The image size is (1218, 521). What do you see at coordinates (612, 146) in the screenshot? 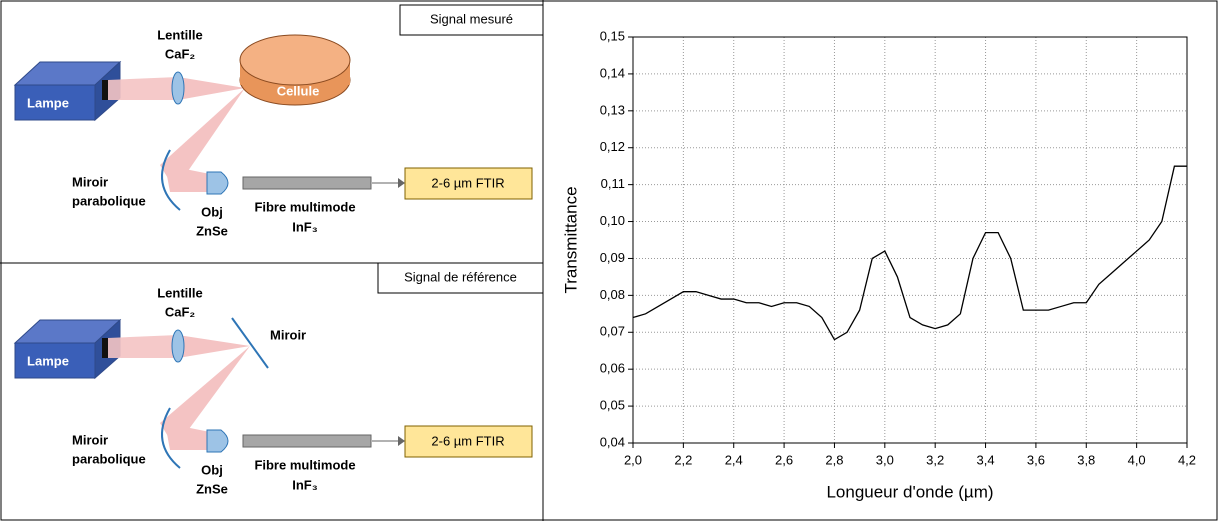
I see `y-tick-label: 0,12` at bounding box center [612, 146].